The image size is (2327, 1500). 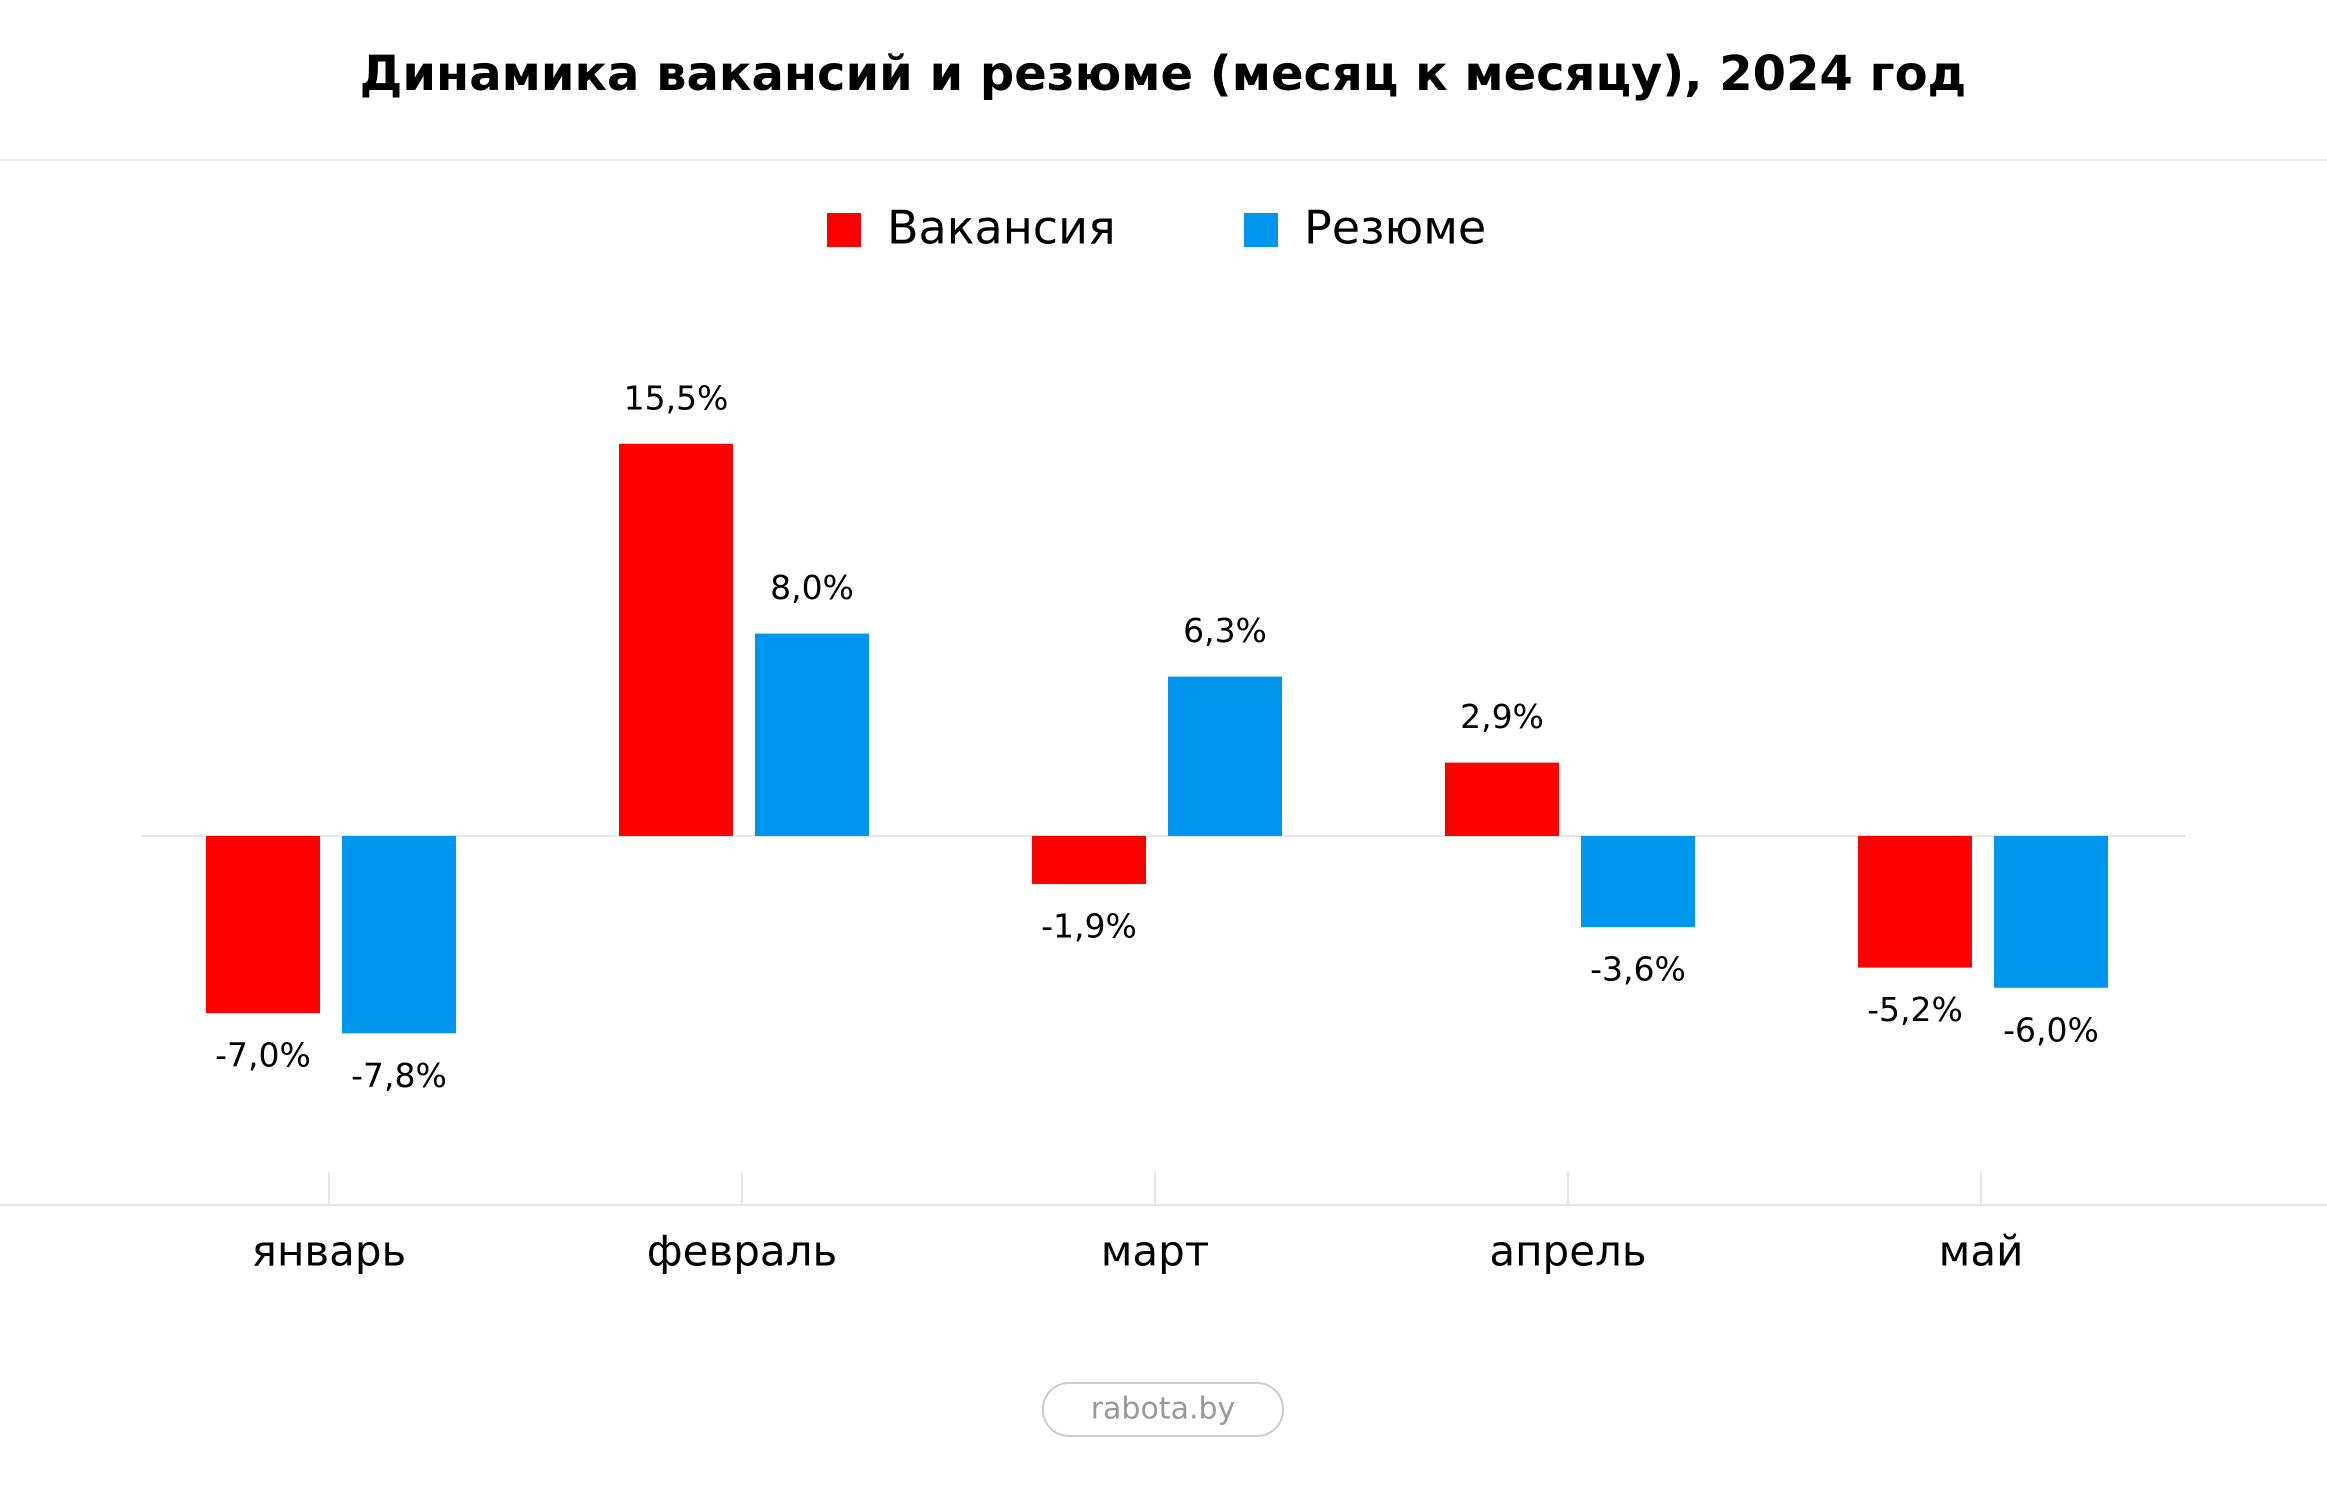 I want to click on source-pill, so click(x=1163, y=1409).